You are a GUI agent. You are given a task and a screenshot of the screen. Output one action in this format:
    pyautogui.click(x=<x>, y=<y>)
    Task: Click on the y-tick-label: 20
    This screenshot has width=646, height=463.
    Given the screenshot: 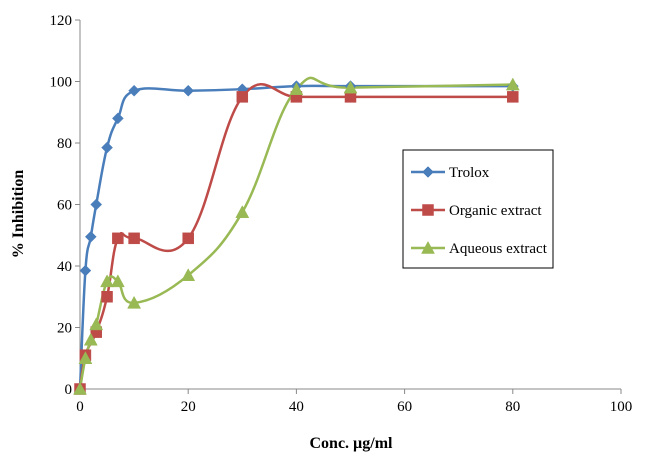 What is the action you would take?
    pyautogui.click(x=64, y=329)
    